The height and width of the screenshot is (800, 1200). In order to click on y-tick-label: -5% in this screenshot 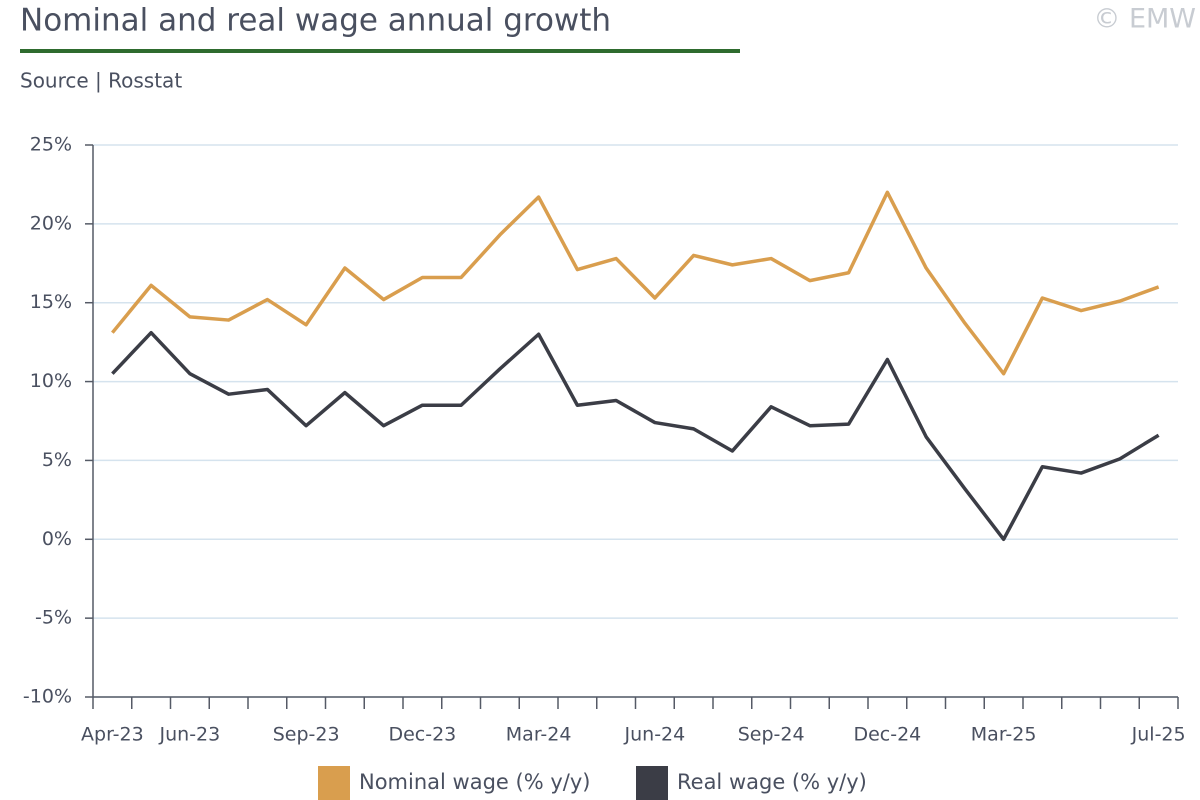, I will do `click(53, 618)`.